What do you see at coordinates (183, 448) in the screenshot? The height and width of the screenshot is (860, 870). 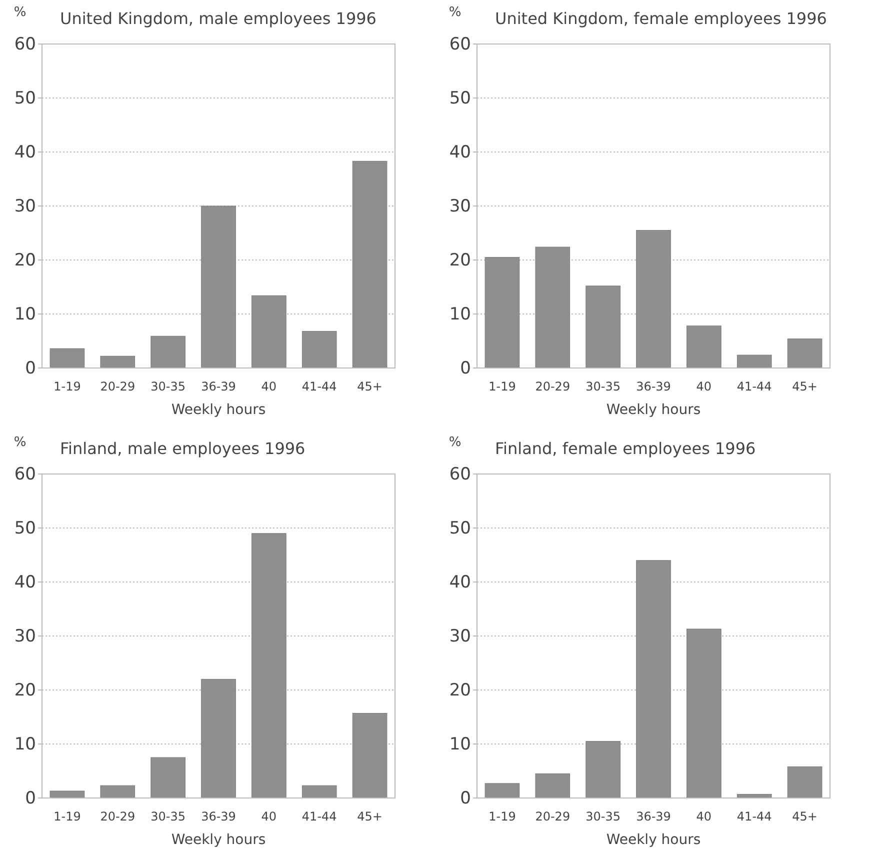 I see `chart-title: Finland, male employees 1996` at bounding box center [183, 448].